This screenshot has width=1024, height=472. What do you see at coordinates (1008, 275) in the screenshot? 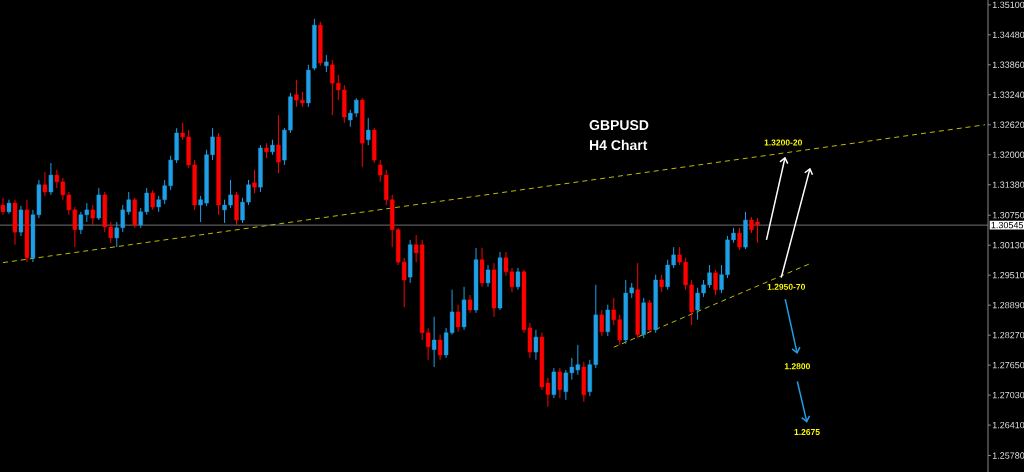
I see `y-tick-label: 1.29510` at bounding box center [1008, 275].